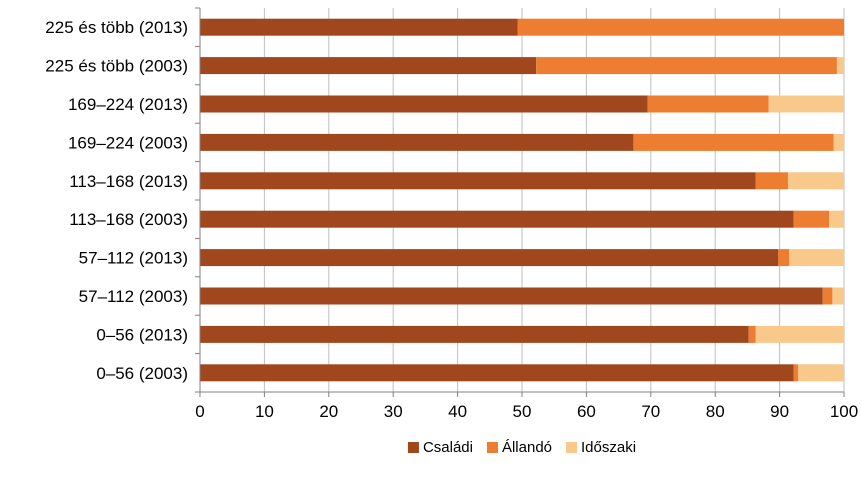 The width and height of the screenshot is (861, 479). Describe the element at coordinates (264, 411) in the screenshot. I see `x-tick-label: 10` at that location.